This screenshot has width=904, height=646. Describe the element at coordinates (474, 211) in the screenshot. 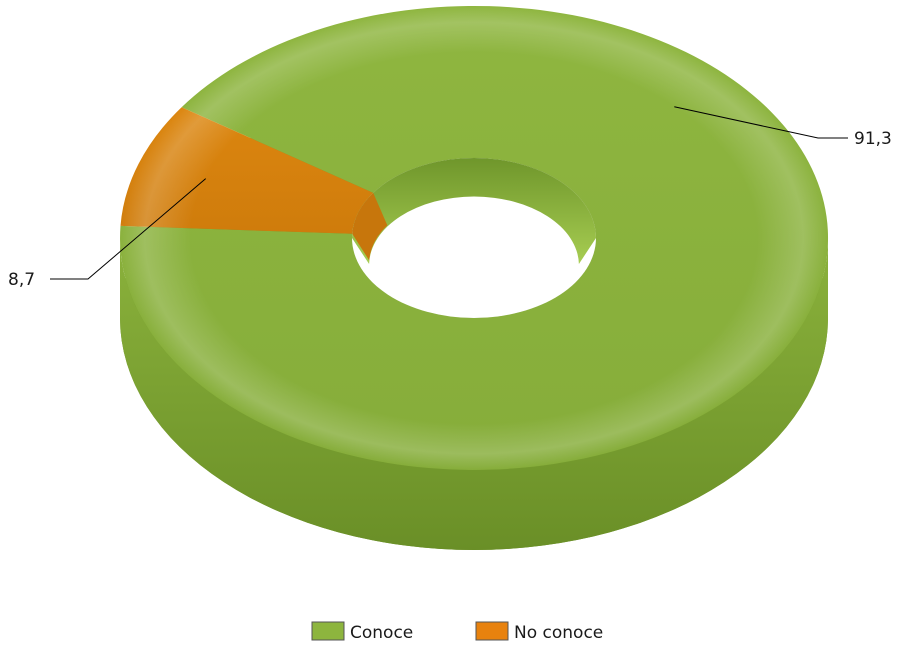

I see `hole-inner-wall` at that location.